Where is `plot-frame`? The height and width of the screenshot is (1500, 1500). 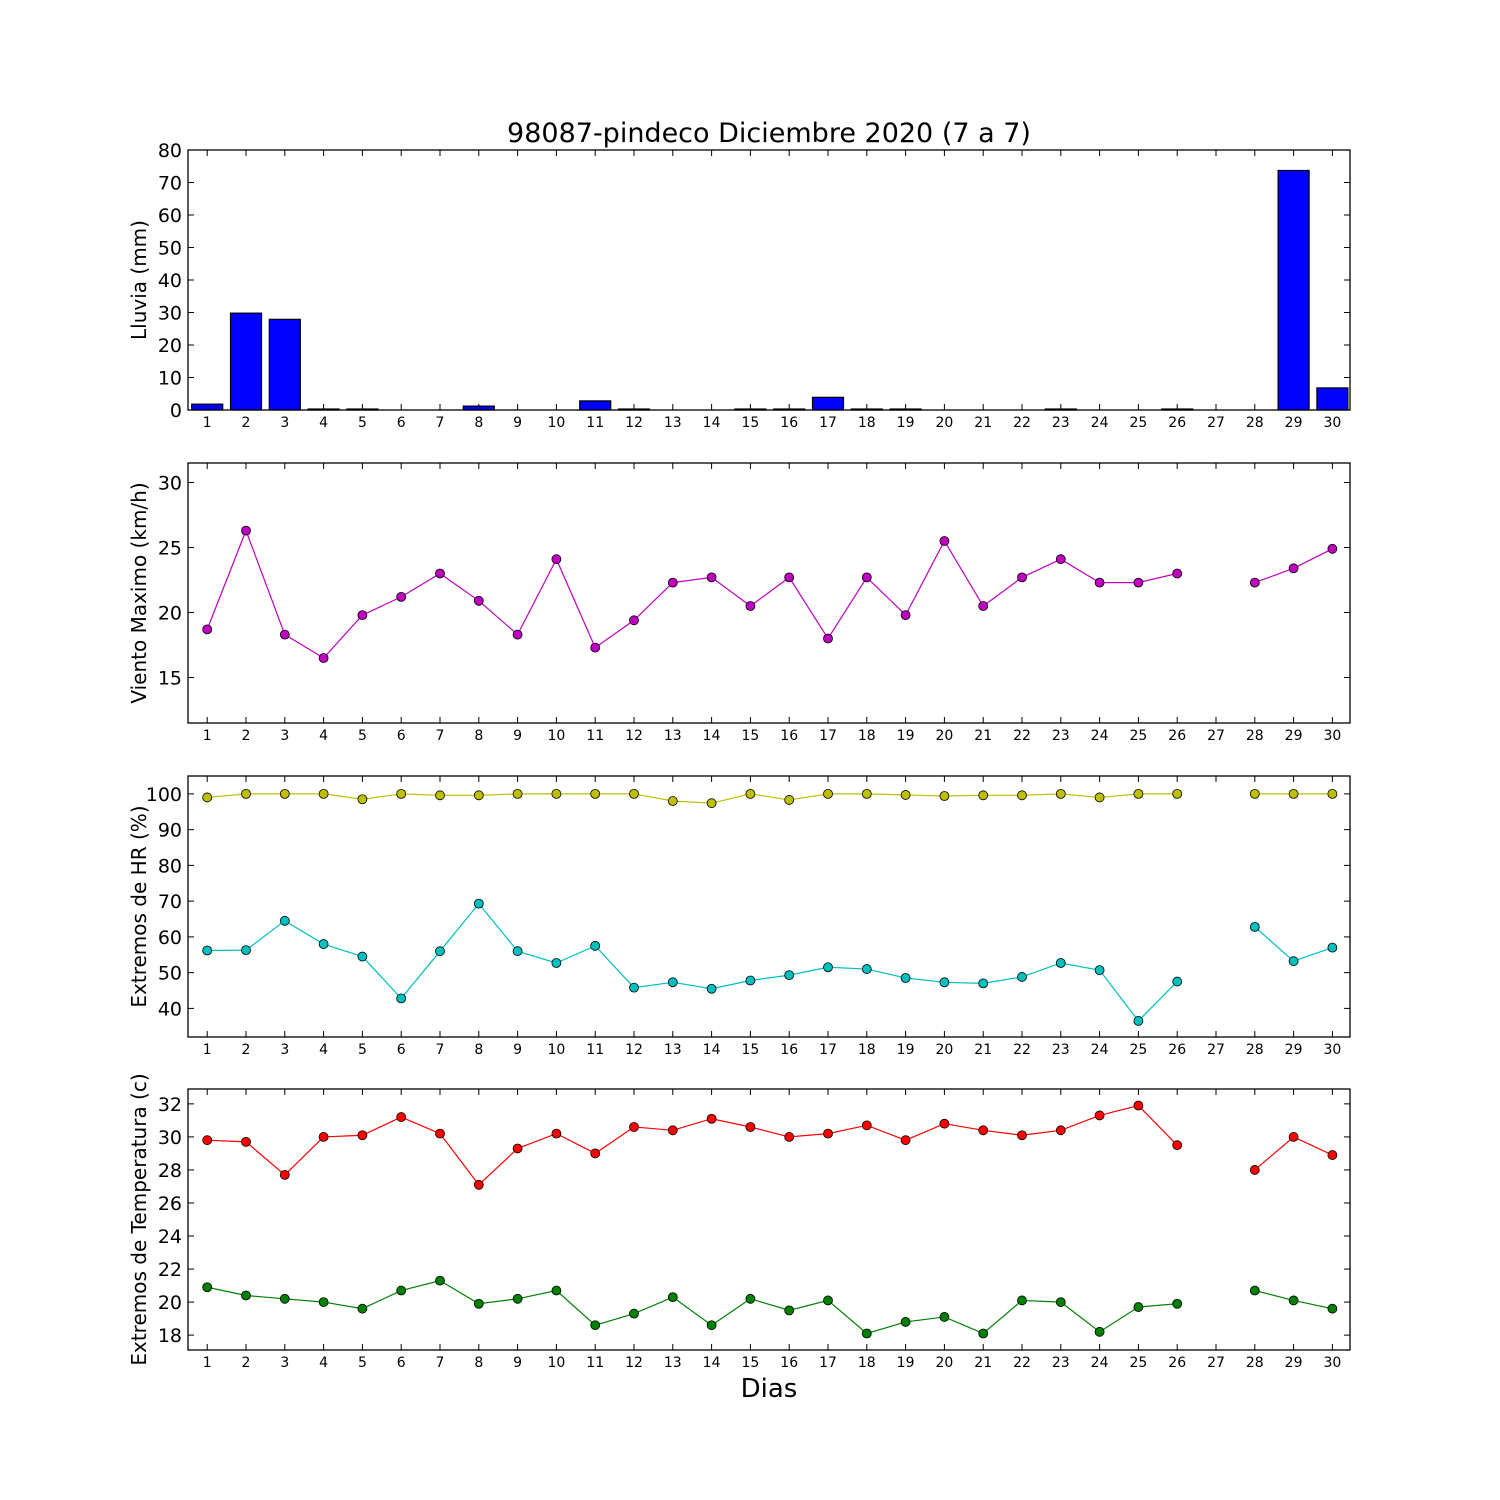
plot-frame is located at coordinates (769, 1219).